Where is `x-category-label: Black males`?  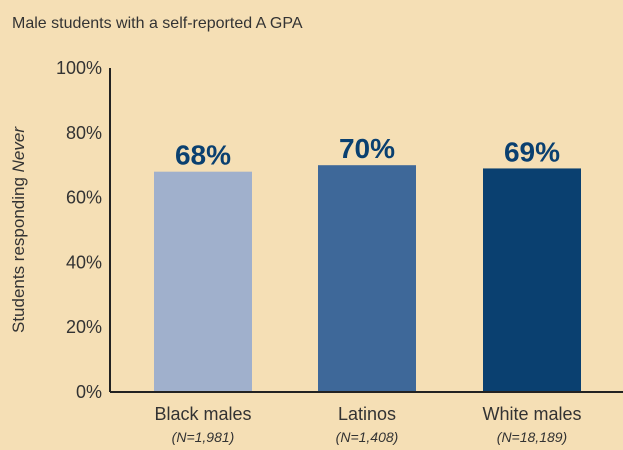
x-category-label: Black males is located at coordinates (202, 414).